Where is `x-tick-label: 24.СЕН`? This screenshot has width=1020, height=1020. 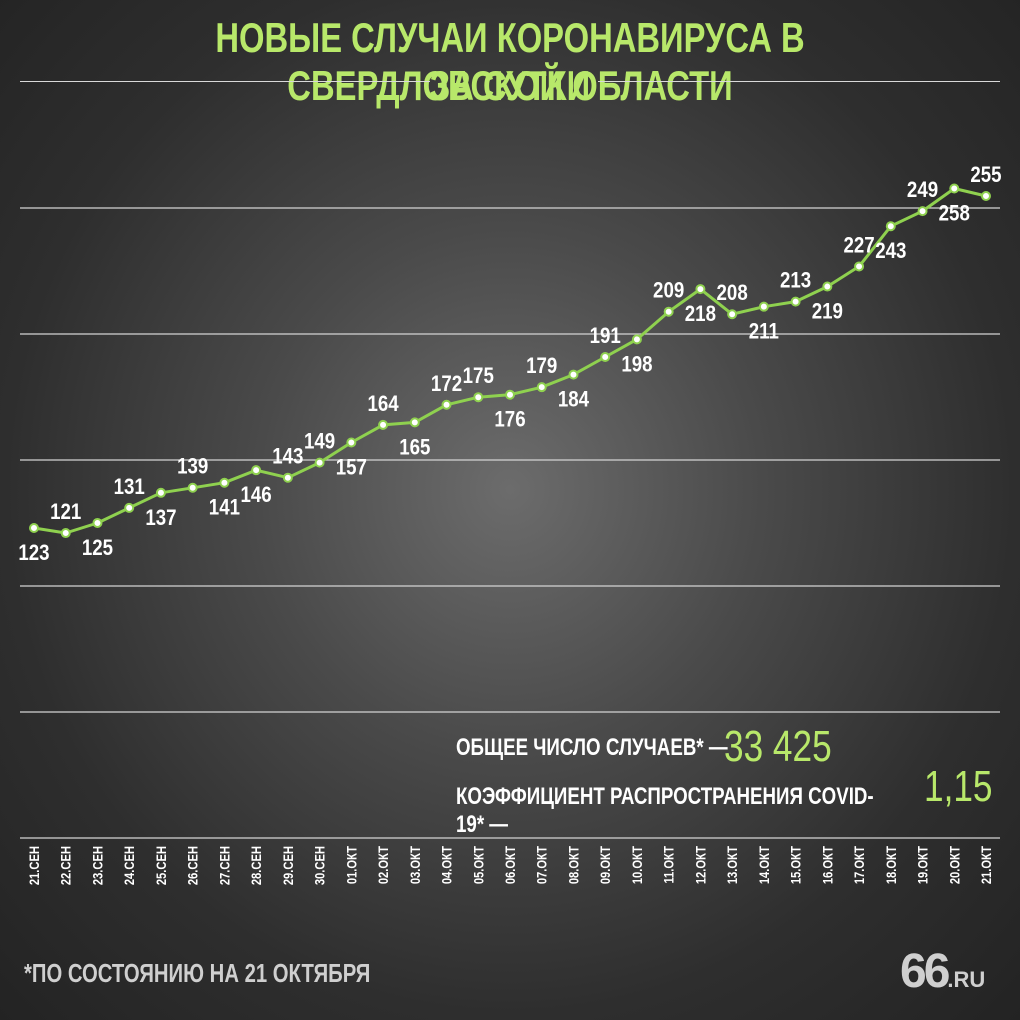 x-tick-label: 24.СЕН is located at coordinates (129, 865).